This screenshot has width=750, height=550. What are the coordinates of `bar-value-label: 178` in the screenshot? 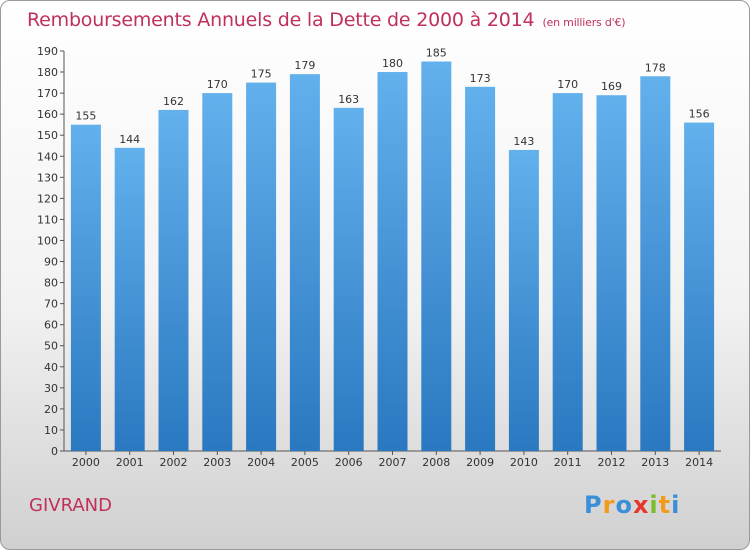 It's located at (655, 67).